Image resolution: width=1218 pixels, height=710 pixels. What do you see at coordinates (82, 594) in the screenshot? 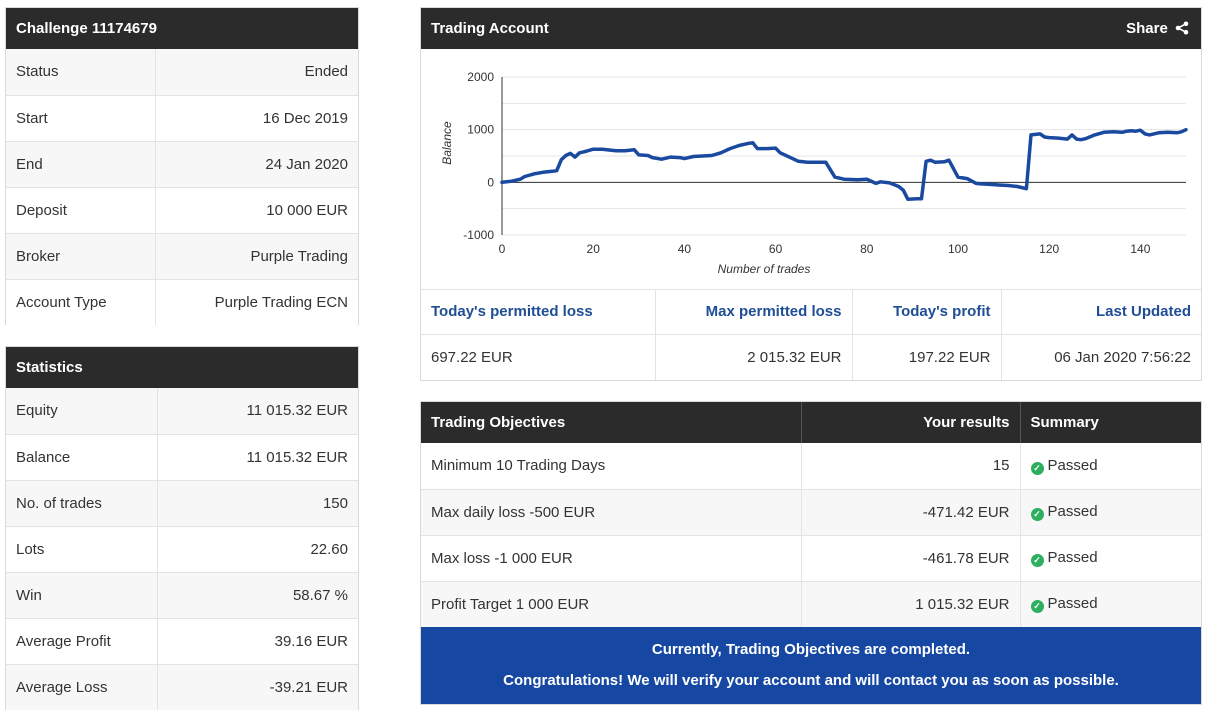
I see `win-label: Win` at bounding box center [82, 594].